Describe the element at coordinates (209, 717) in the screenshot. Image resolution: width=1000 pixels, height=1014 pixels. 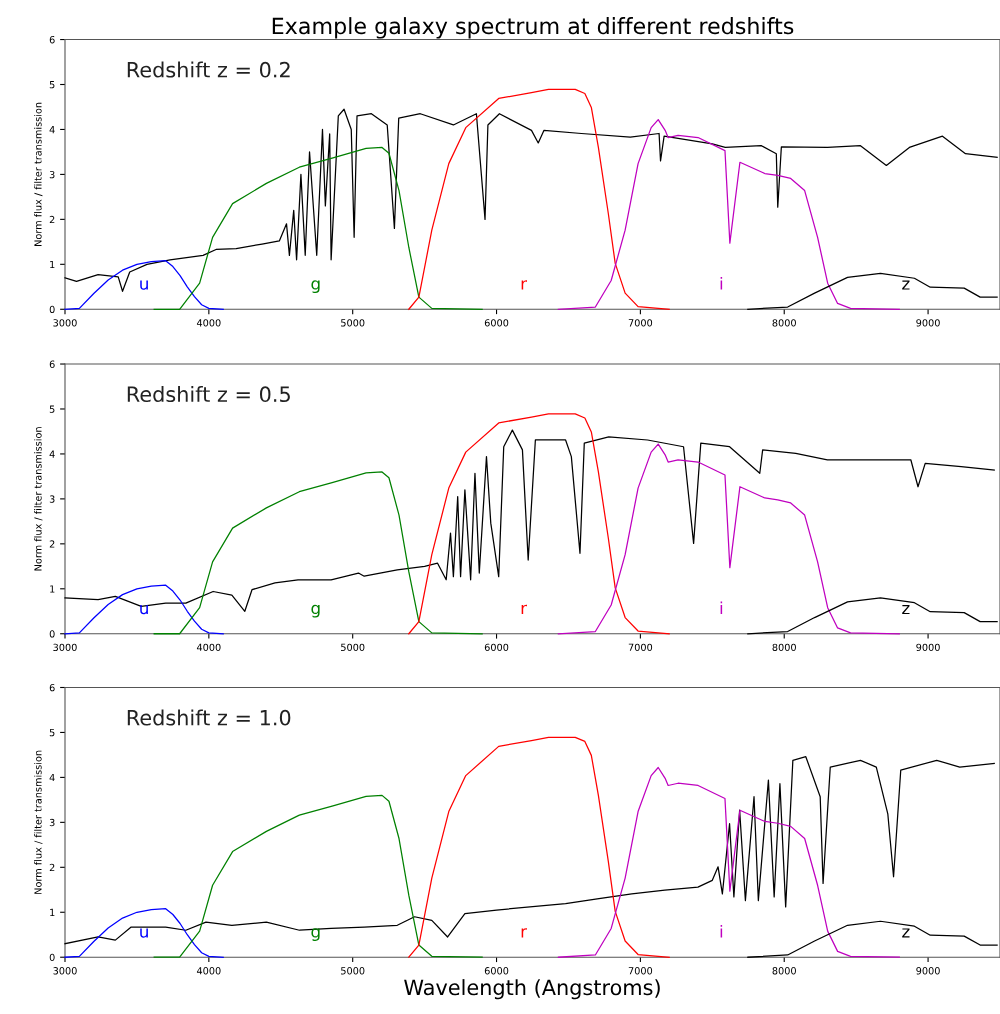
I see `text: Redshift z = 1.0` at that location.